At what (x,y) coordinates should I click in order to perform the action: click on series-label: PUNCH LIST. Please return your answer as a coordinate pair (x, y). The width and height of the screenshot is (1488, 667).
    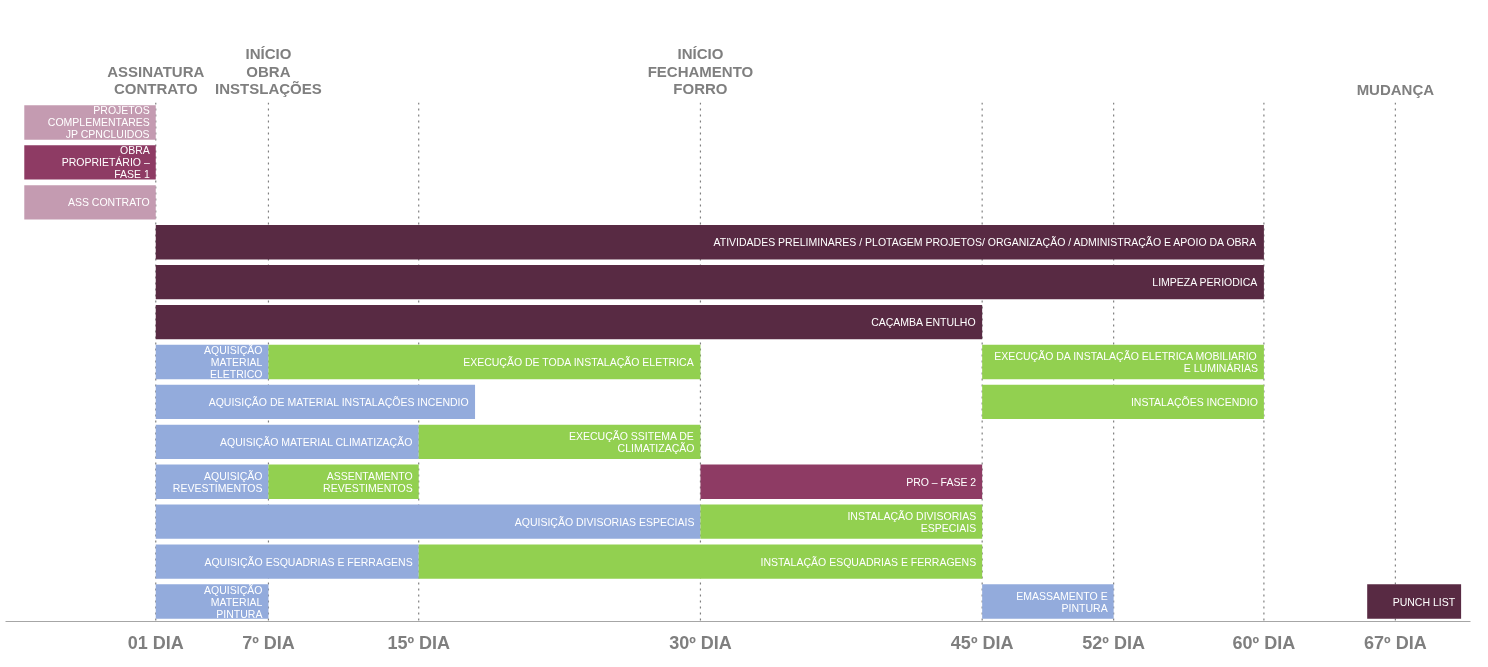
    Looking at the image, I should click on (1424, 601).